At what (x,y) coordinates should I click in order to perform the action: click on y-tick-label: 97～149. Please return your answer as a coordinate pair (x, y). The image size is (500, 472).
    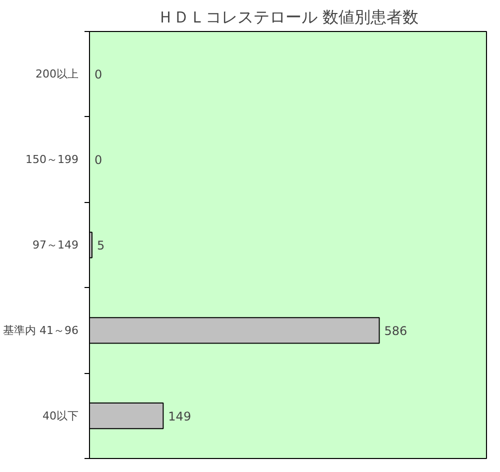
    Looking at the image, I should click on (55, 245).